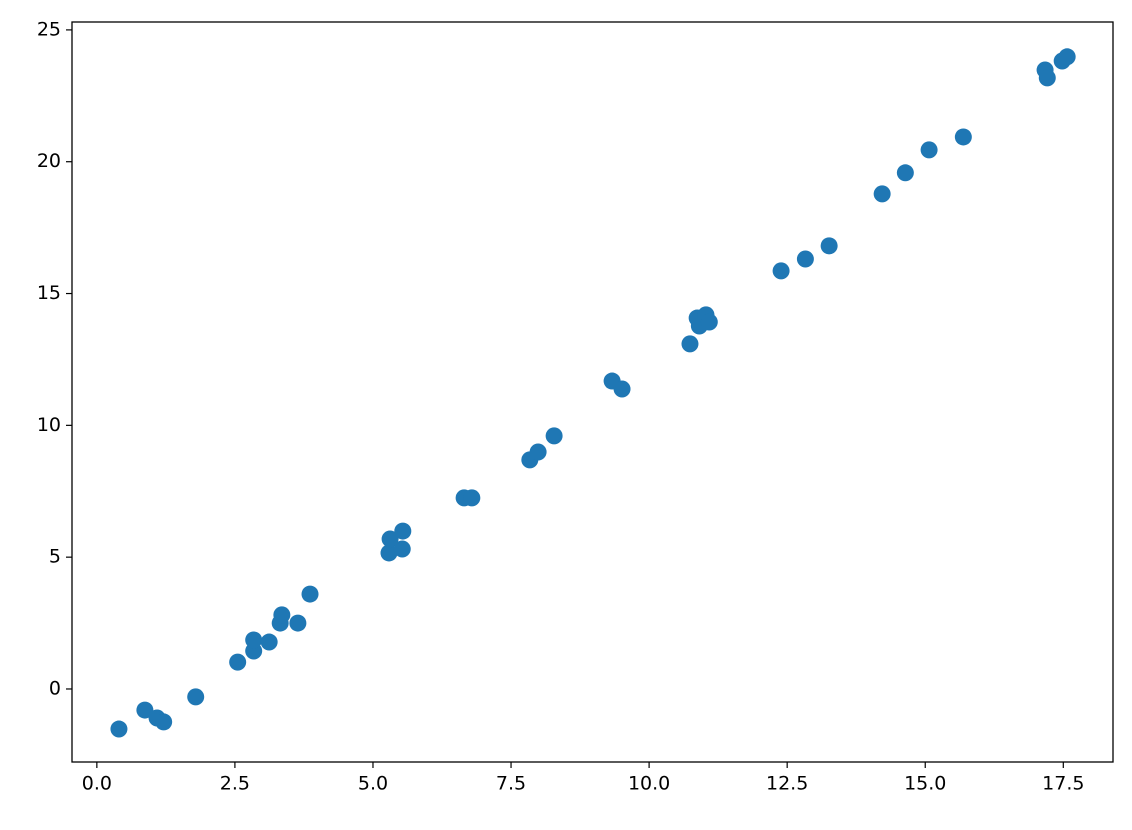 The width and height of the screenshot is (1132, 830). I want to click on y-tick-label: 10, so click(49, 425).